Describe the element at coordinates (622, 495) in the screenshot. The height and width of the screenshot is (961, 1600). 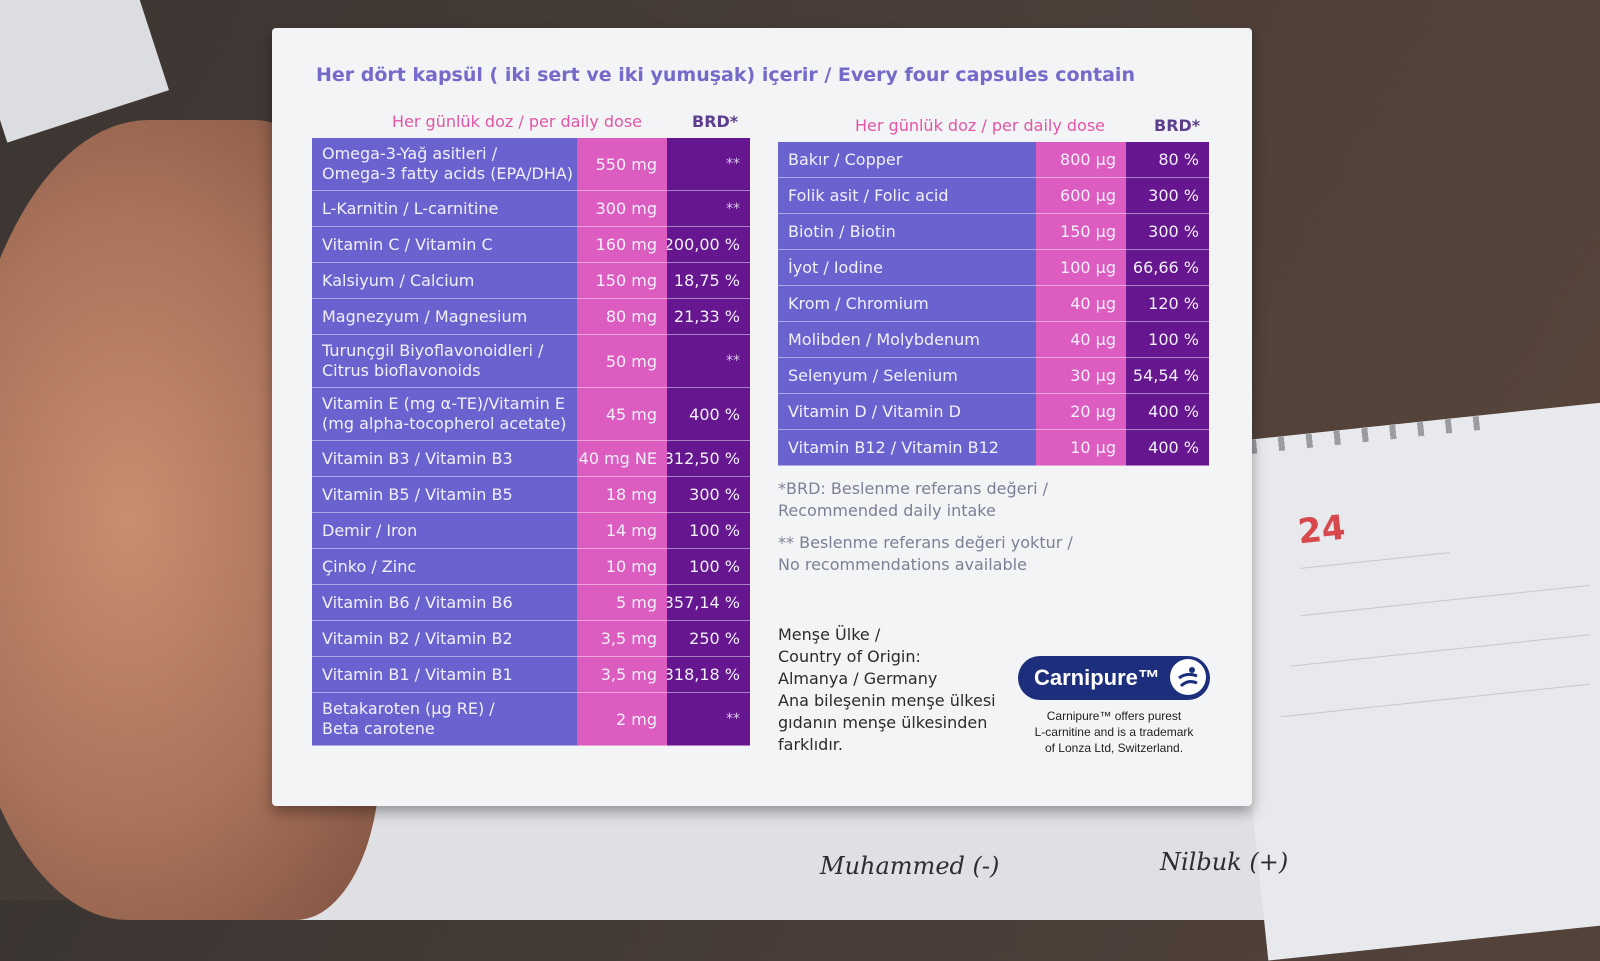
I see `daily-dose: 18 mg` at that location.